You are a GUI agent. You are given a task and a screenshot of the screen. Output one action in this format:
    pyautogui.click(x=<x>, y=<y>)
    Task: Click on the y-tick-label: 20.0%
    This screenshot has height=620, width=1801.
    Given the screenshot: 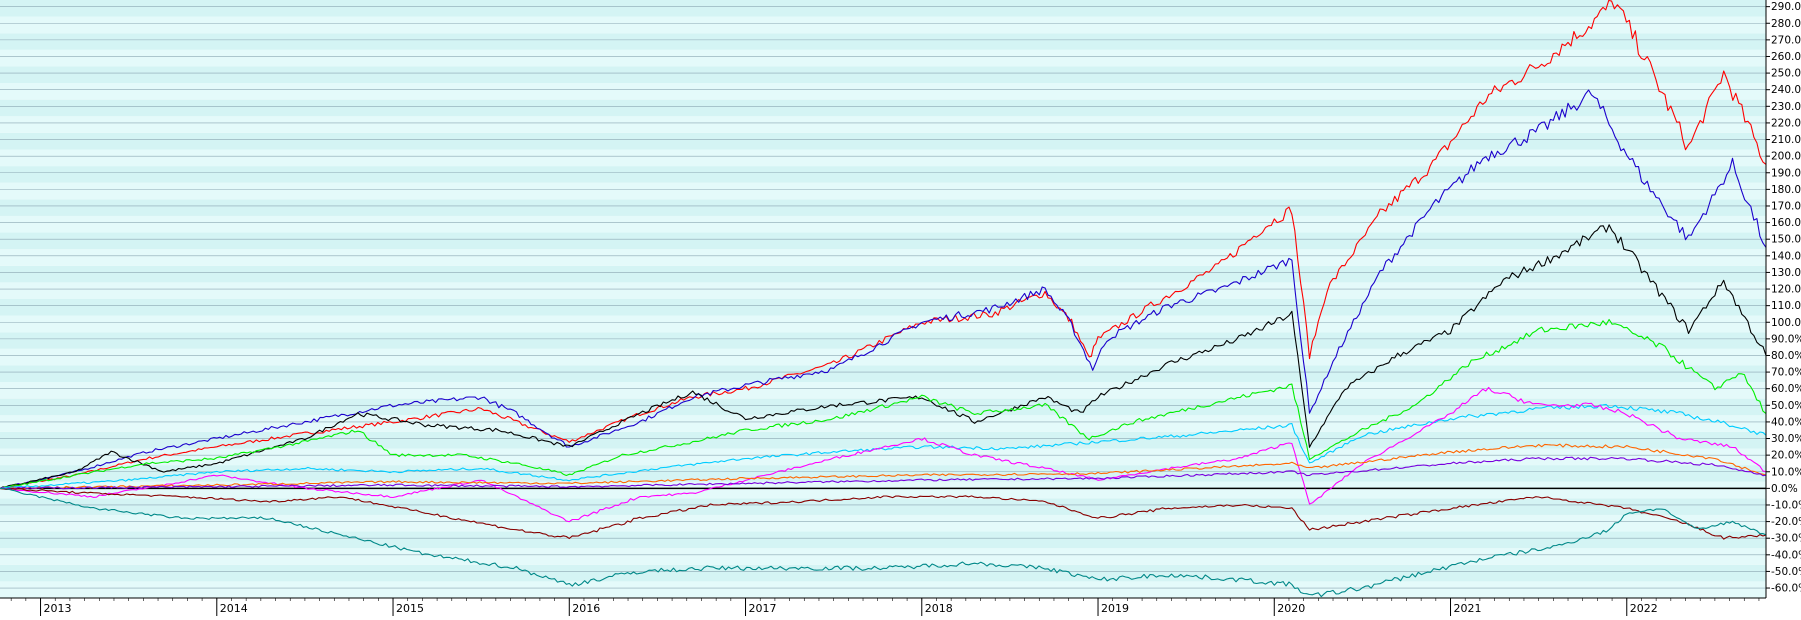 What is the action you would take?
    pyautogui.click(x=1786, y=456)
    